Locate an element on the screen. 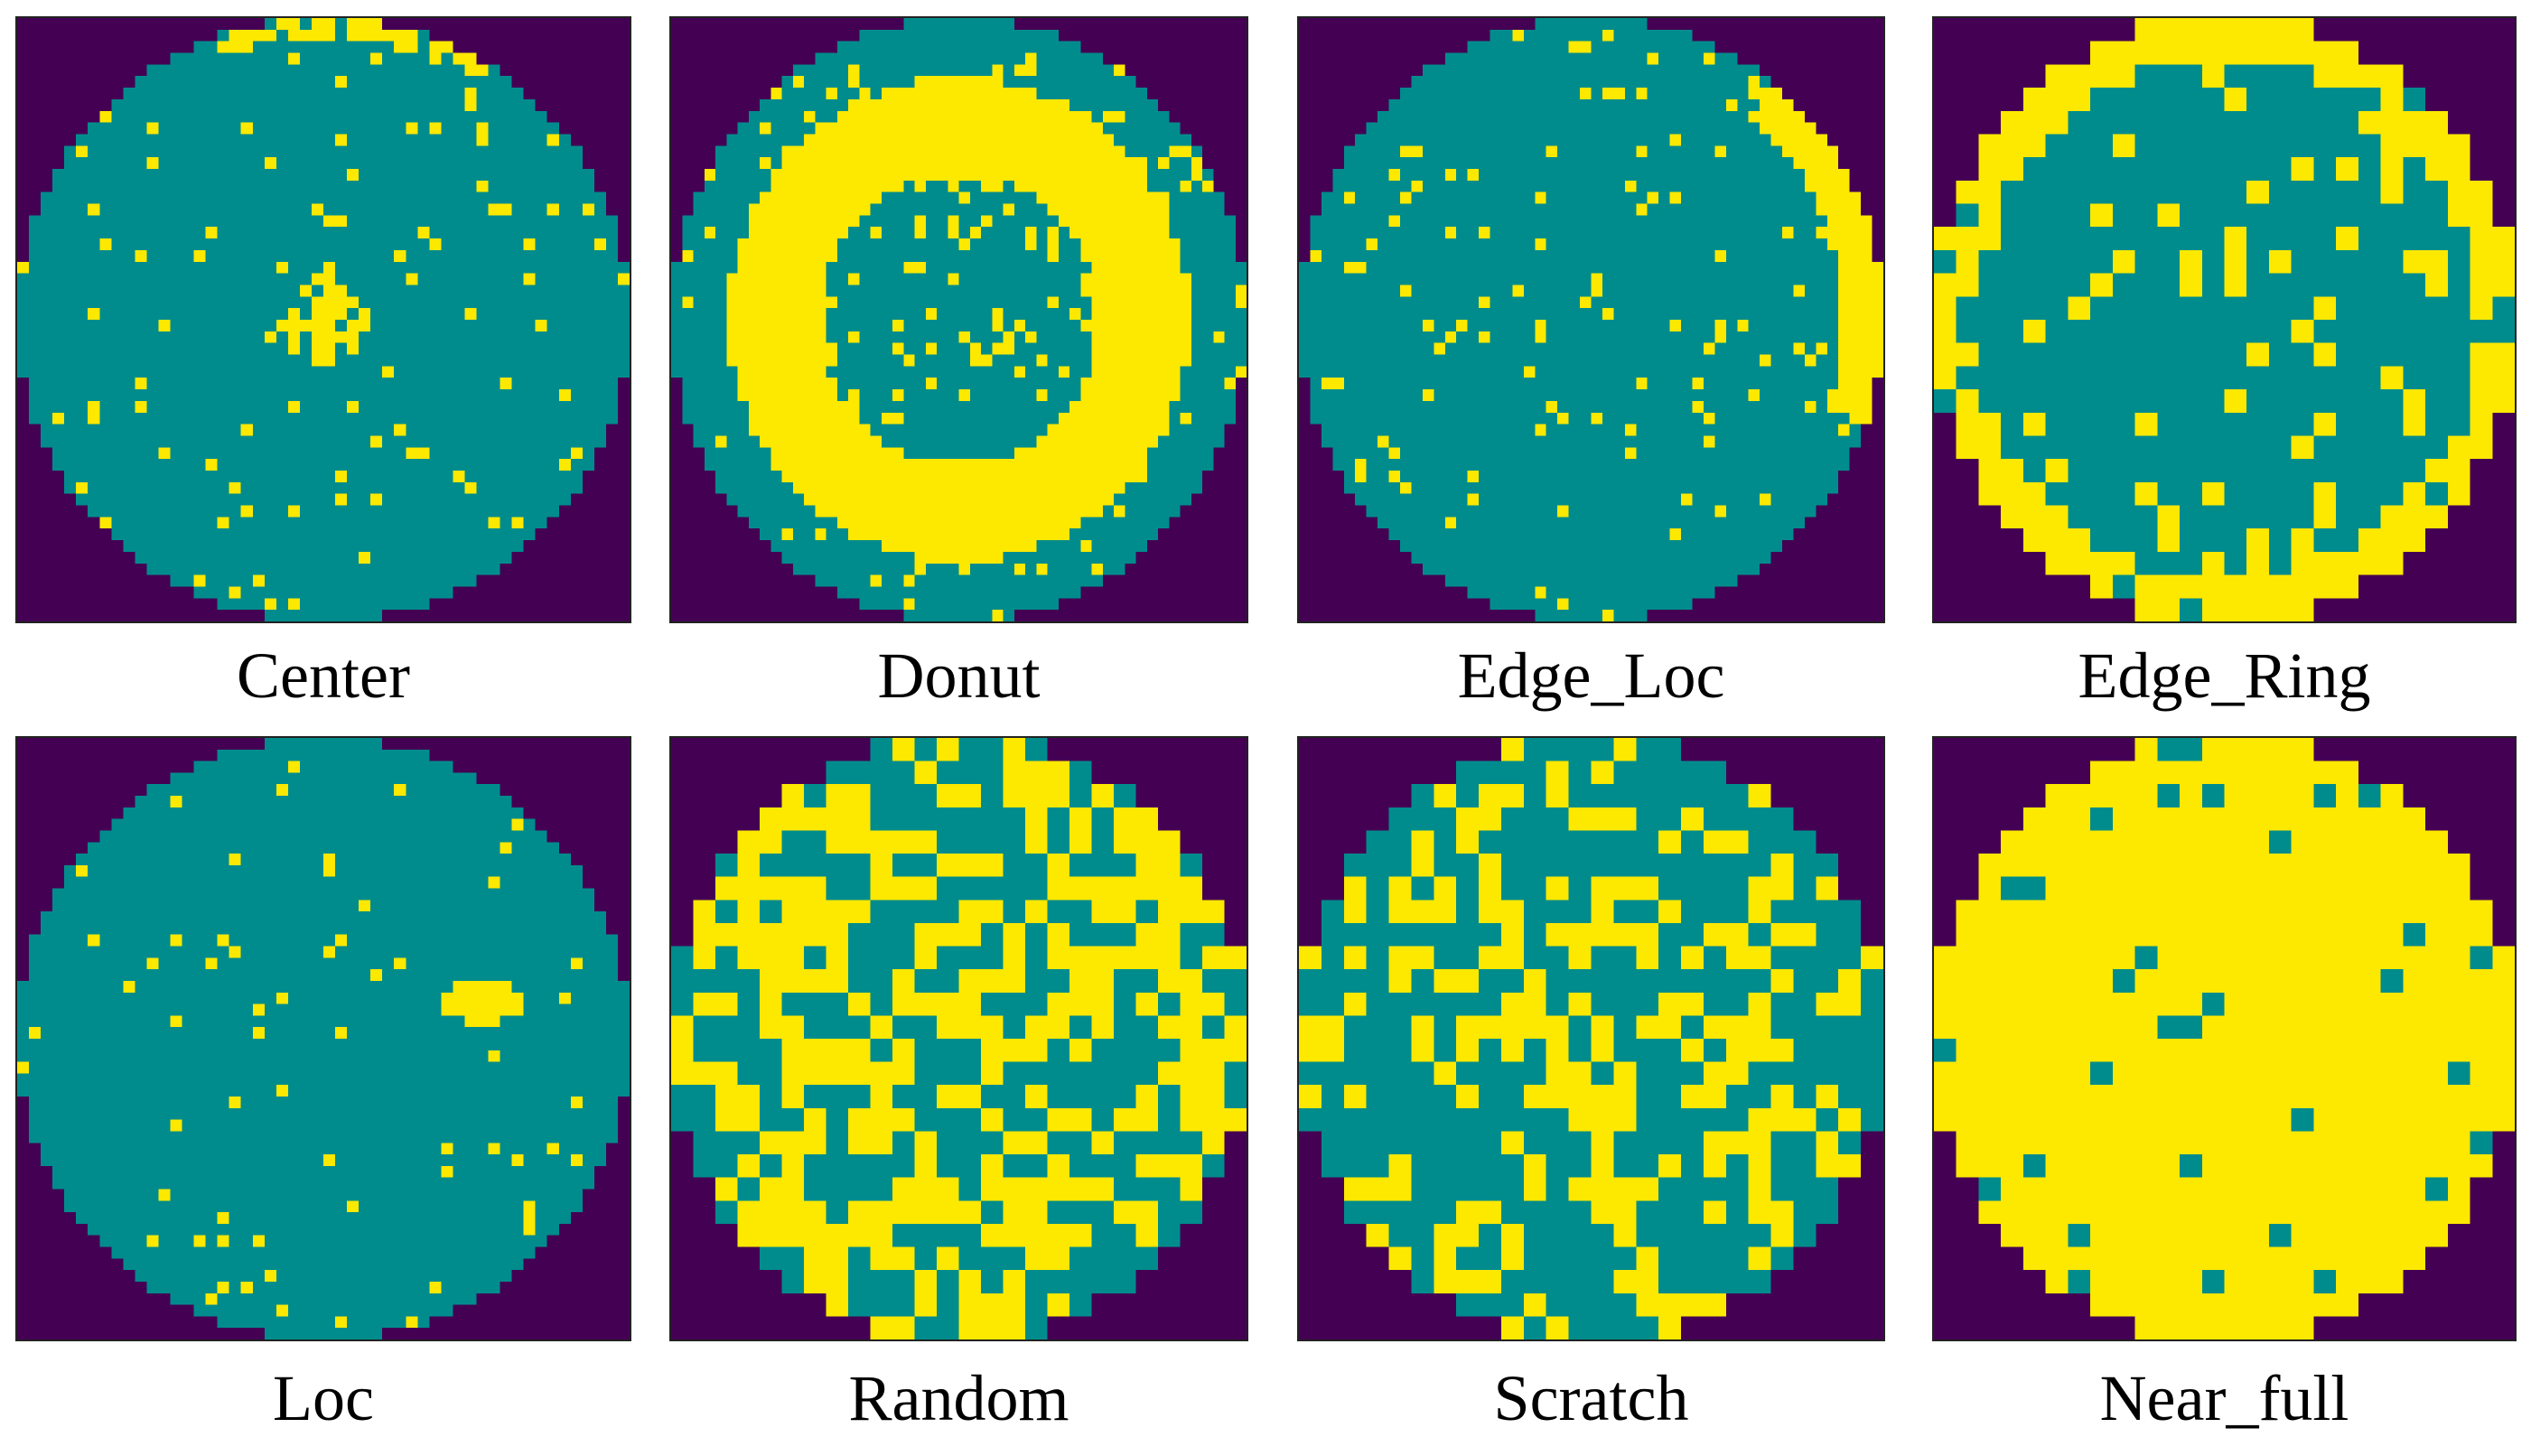  wafer-caption: Edge_Loc is located at coordinates (1591, 675).